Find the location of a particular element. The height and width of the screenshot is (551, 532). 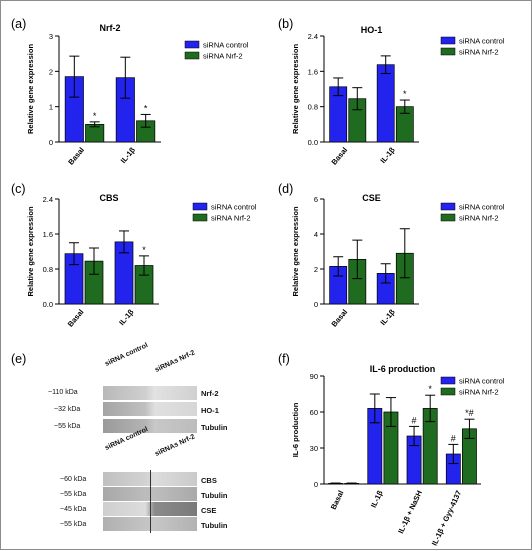

blot-kda: ~32 kDa is located at coordinates (67, 409).